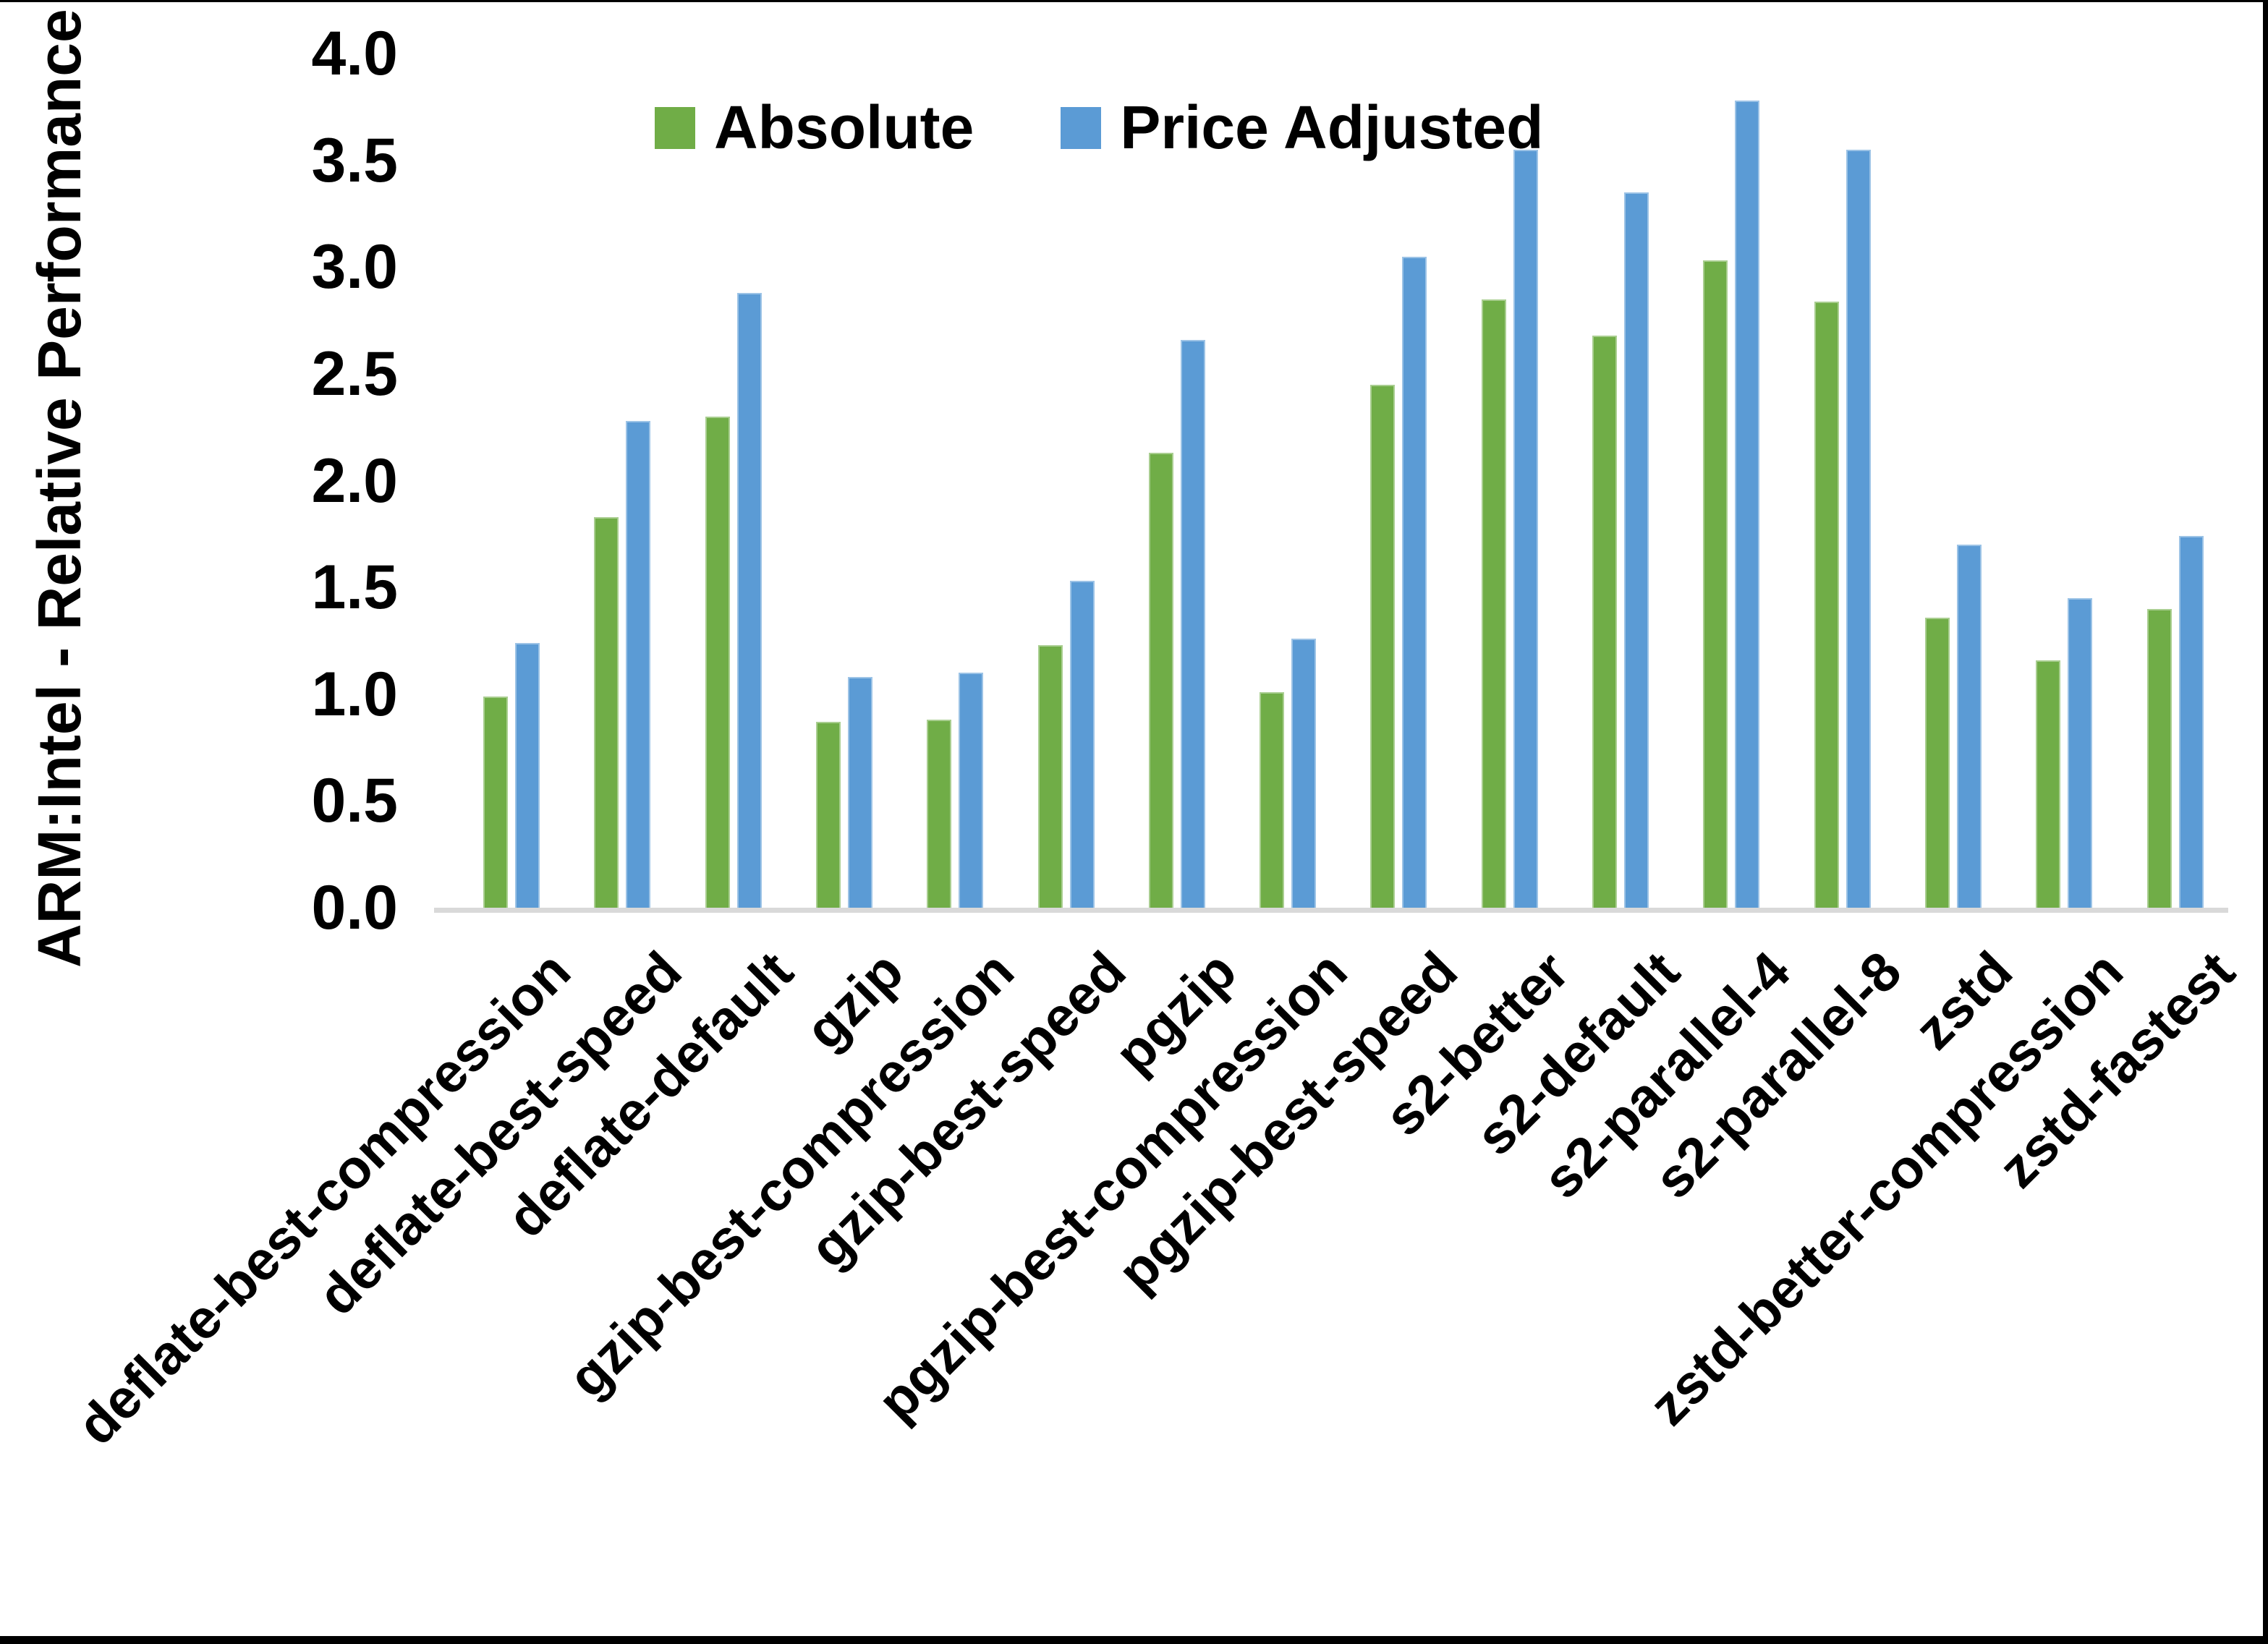 The image size is (2268, 1644). Describe the element at coordinates (675, 127) in the screenshot. I see `legend-swatch-absolute` at that location.